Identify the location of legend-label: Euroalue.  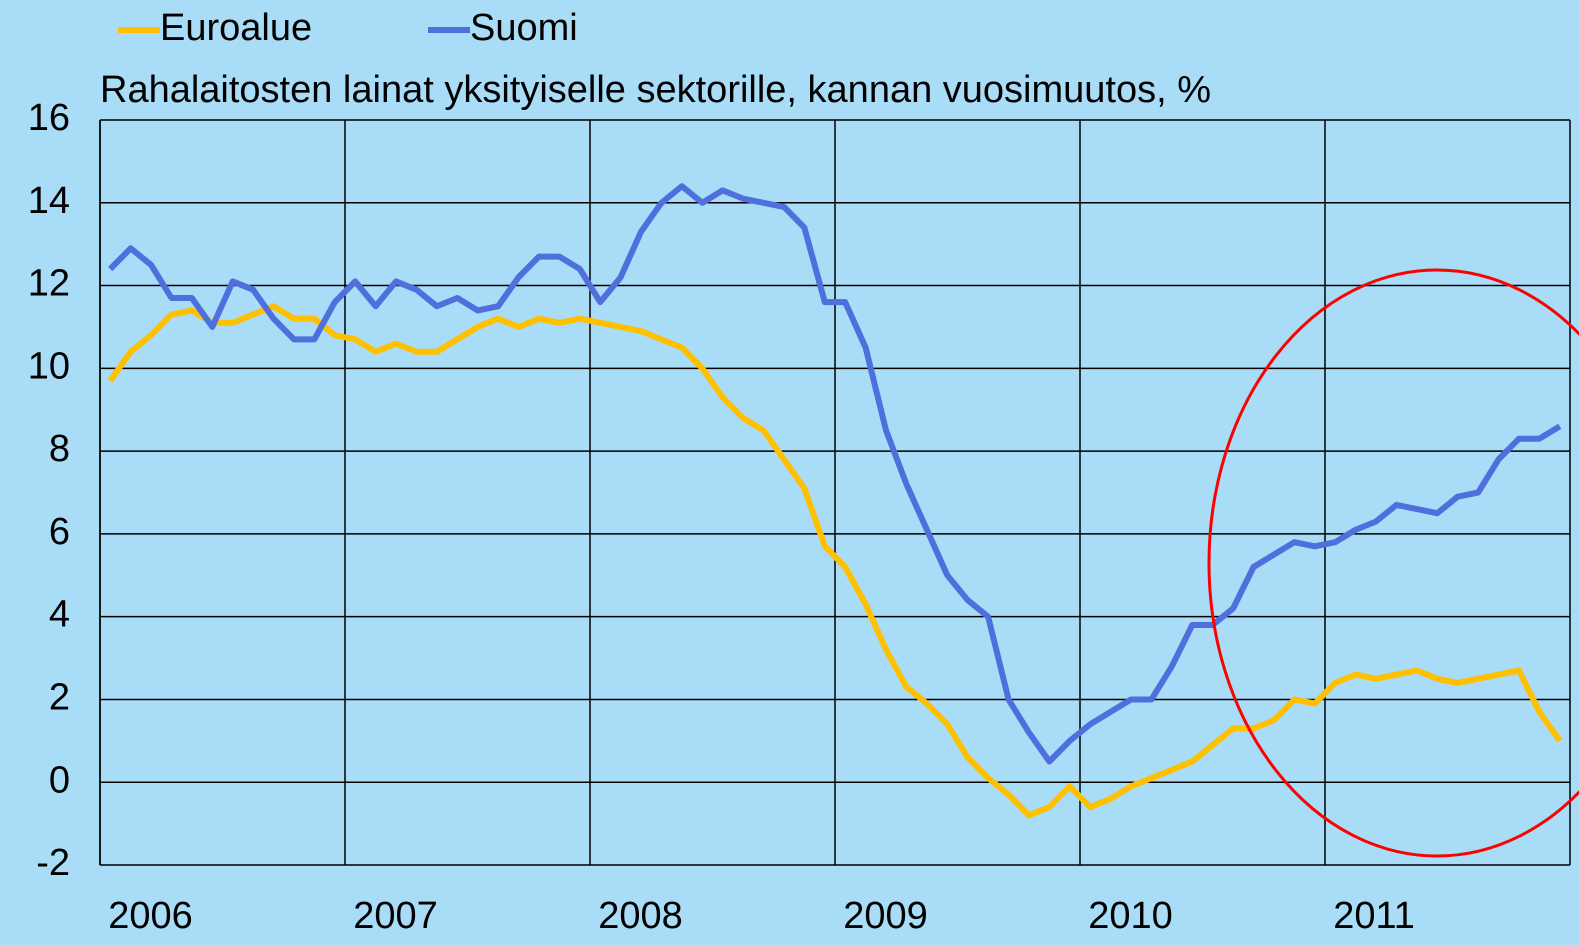
(236, 28).